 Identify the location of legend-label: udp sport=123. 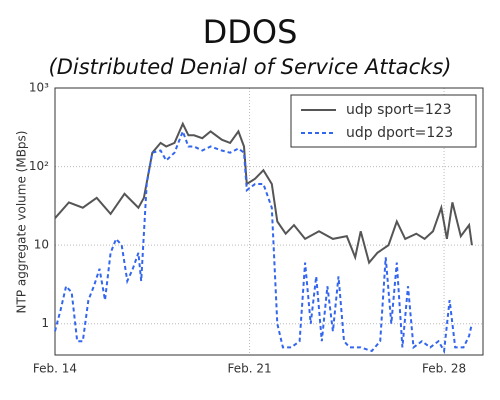
(399, 110).